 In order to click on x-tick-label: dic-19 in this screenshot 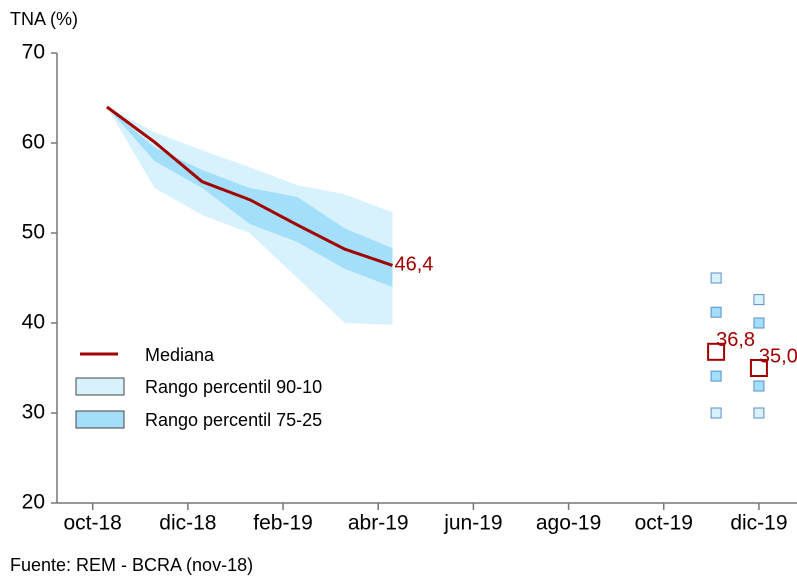, I will do `click(758, 523)`.